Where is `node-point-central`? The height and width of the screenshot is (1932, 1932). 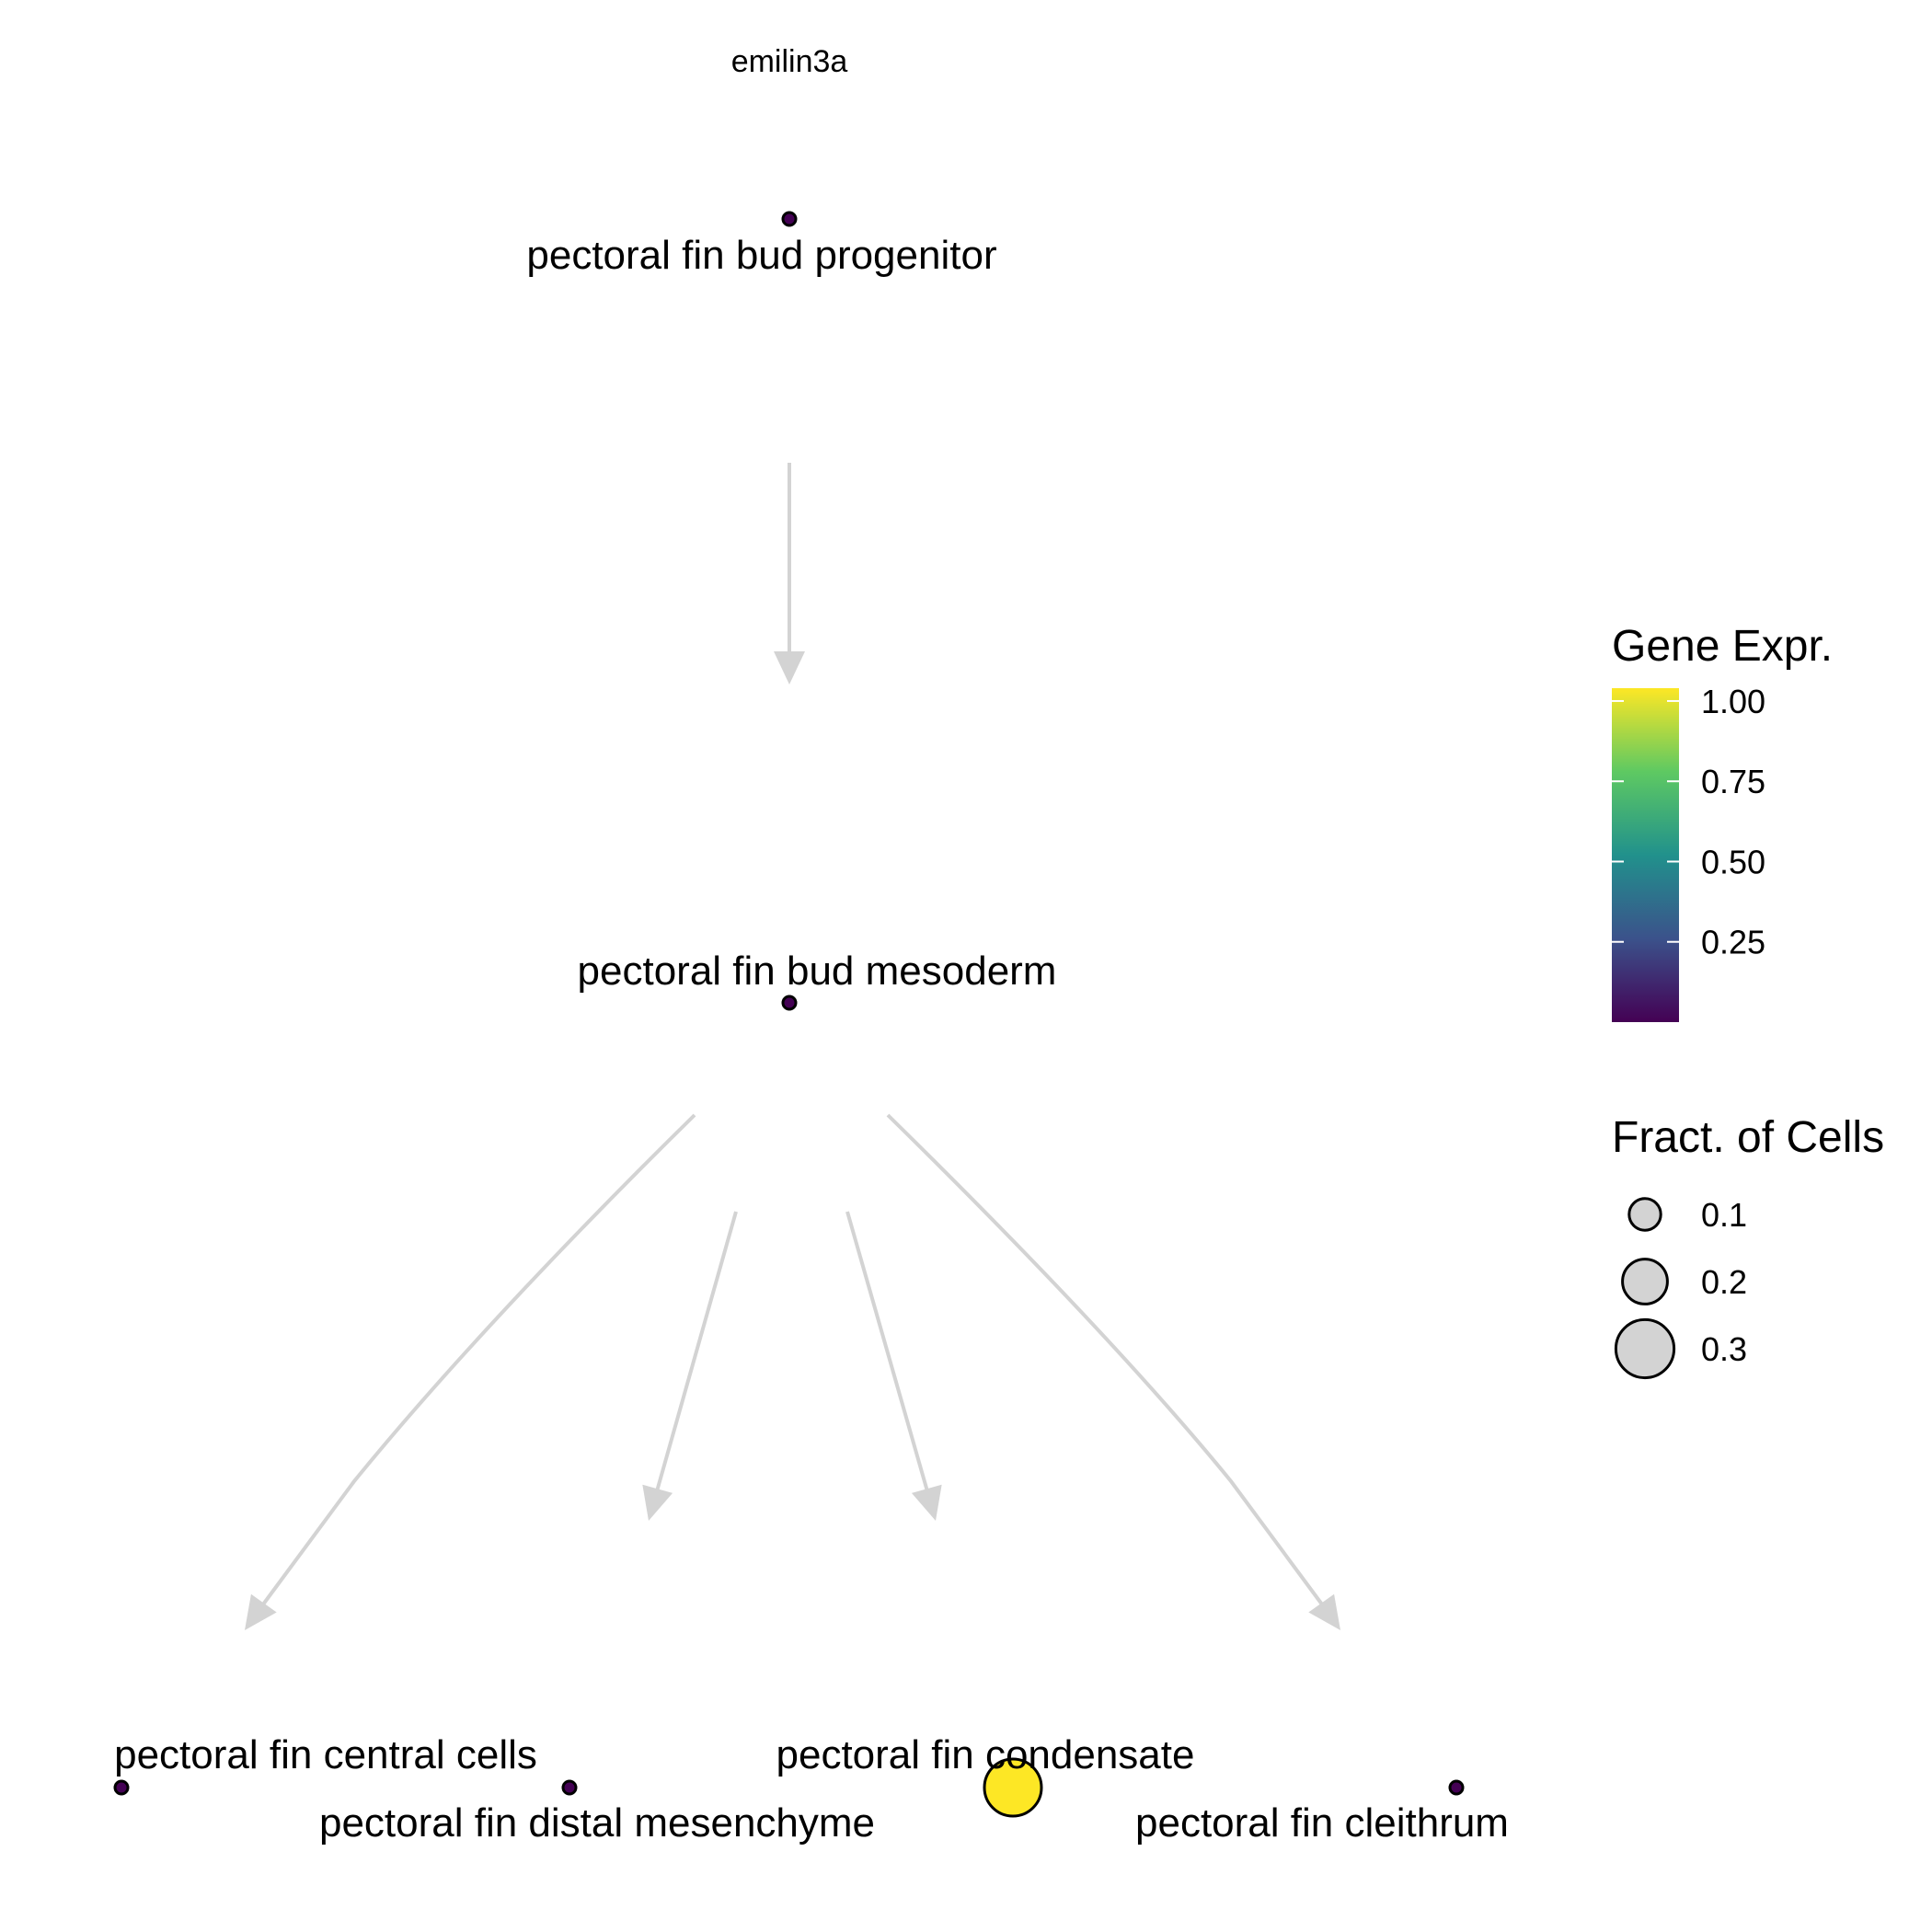
node-point-central is located at coordinates (121, 1787).